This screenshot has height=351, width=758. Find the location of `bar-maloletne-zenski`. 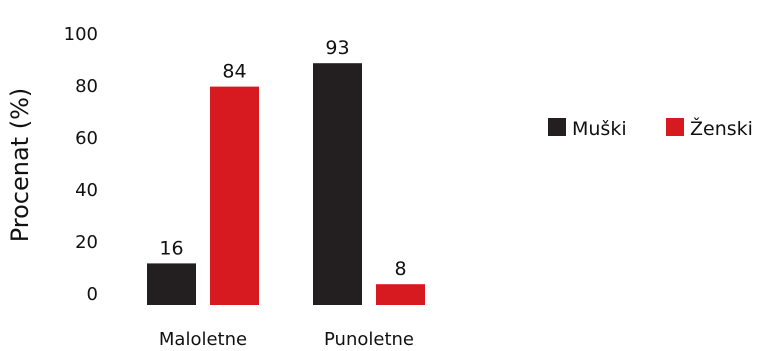

bar-maloletne-zenski is located at coordinates (234, 195).